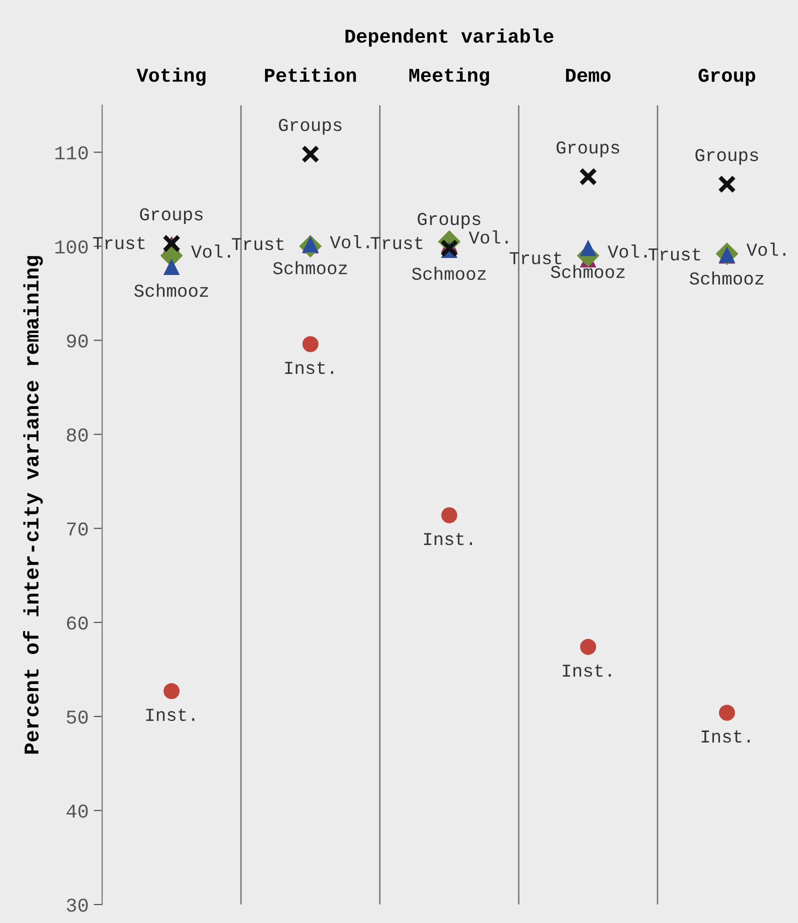  Describe the element at coordinates (77, 341) in the screenshot. I see `y-tick-label: 90` at that location.